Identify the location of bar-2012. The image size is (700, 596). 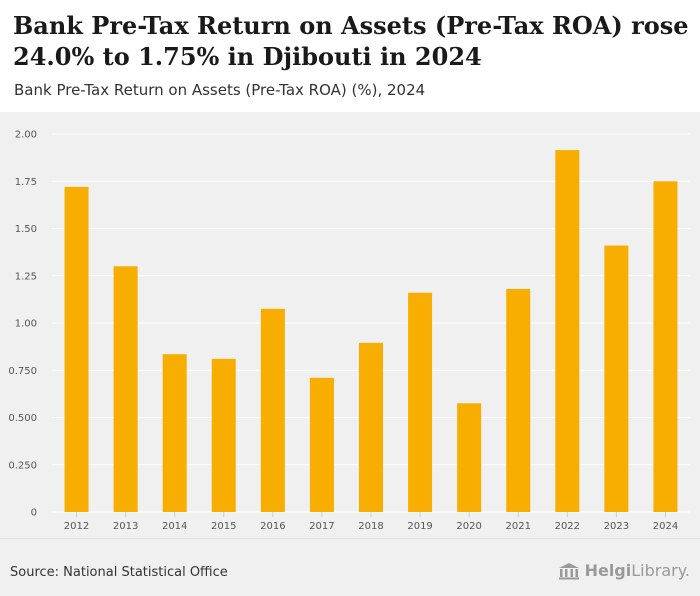
(76, 349).